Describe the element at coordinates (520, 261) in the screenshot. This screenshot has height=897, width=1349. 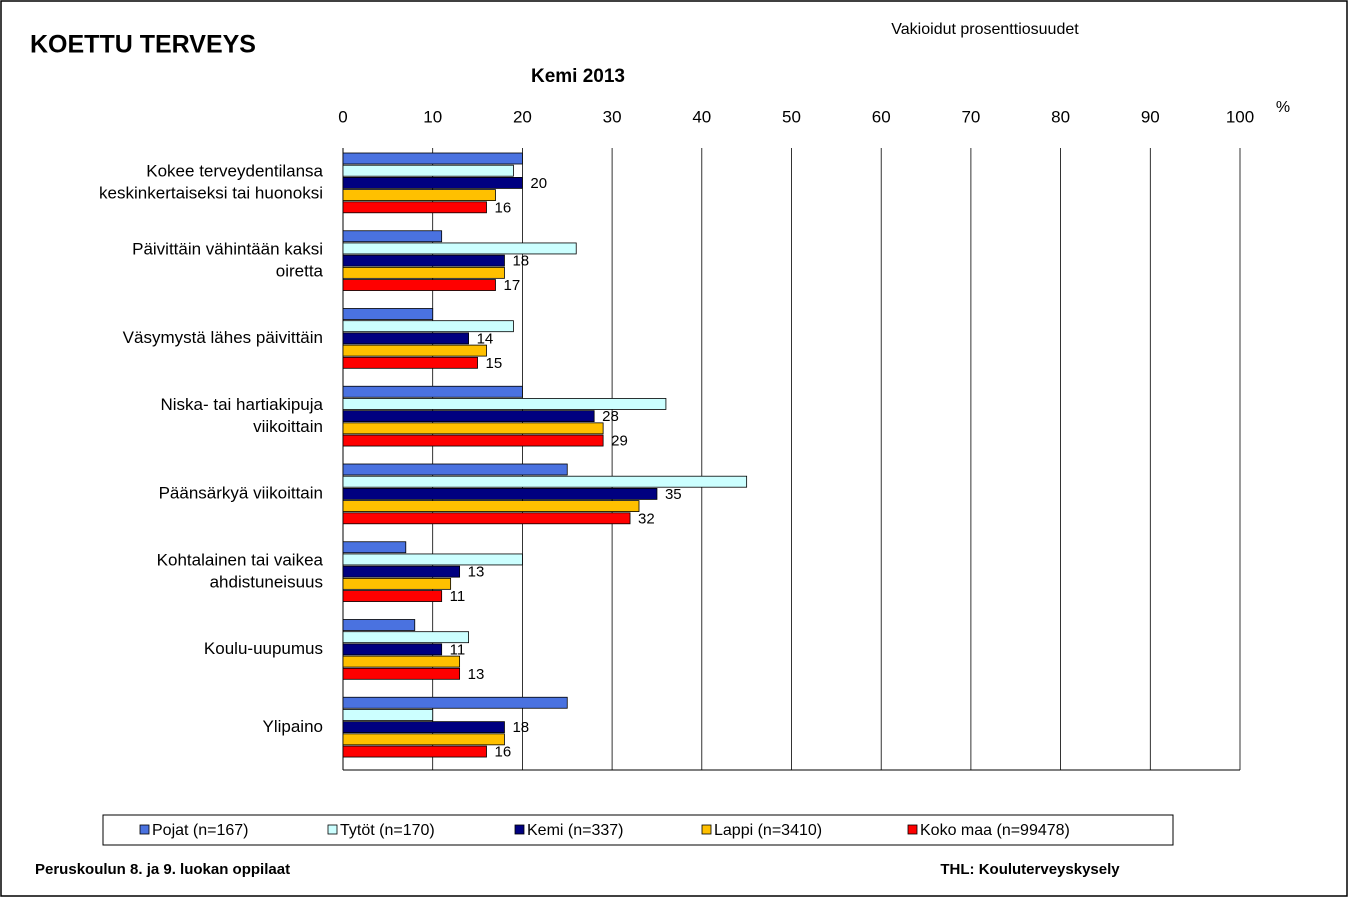
I see `data-label: 18` at that location.